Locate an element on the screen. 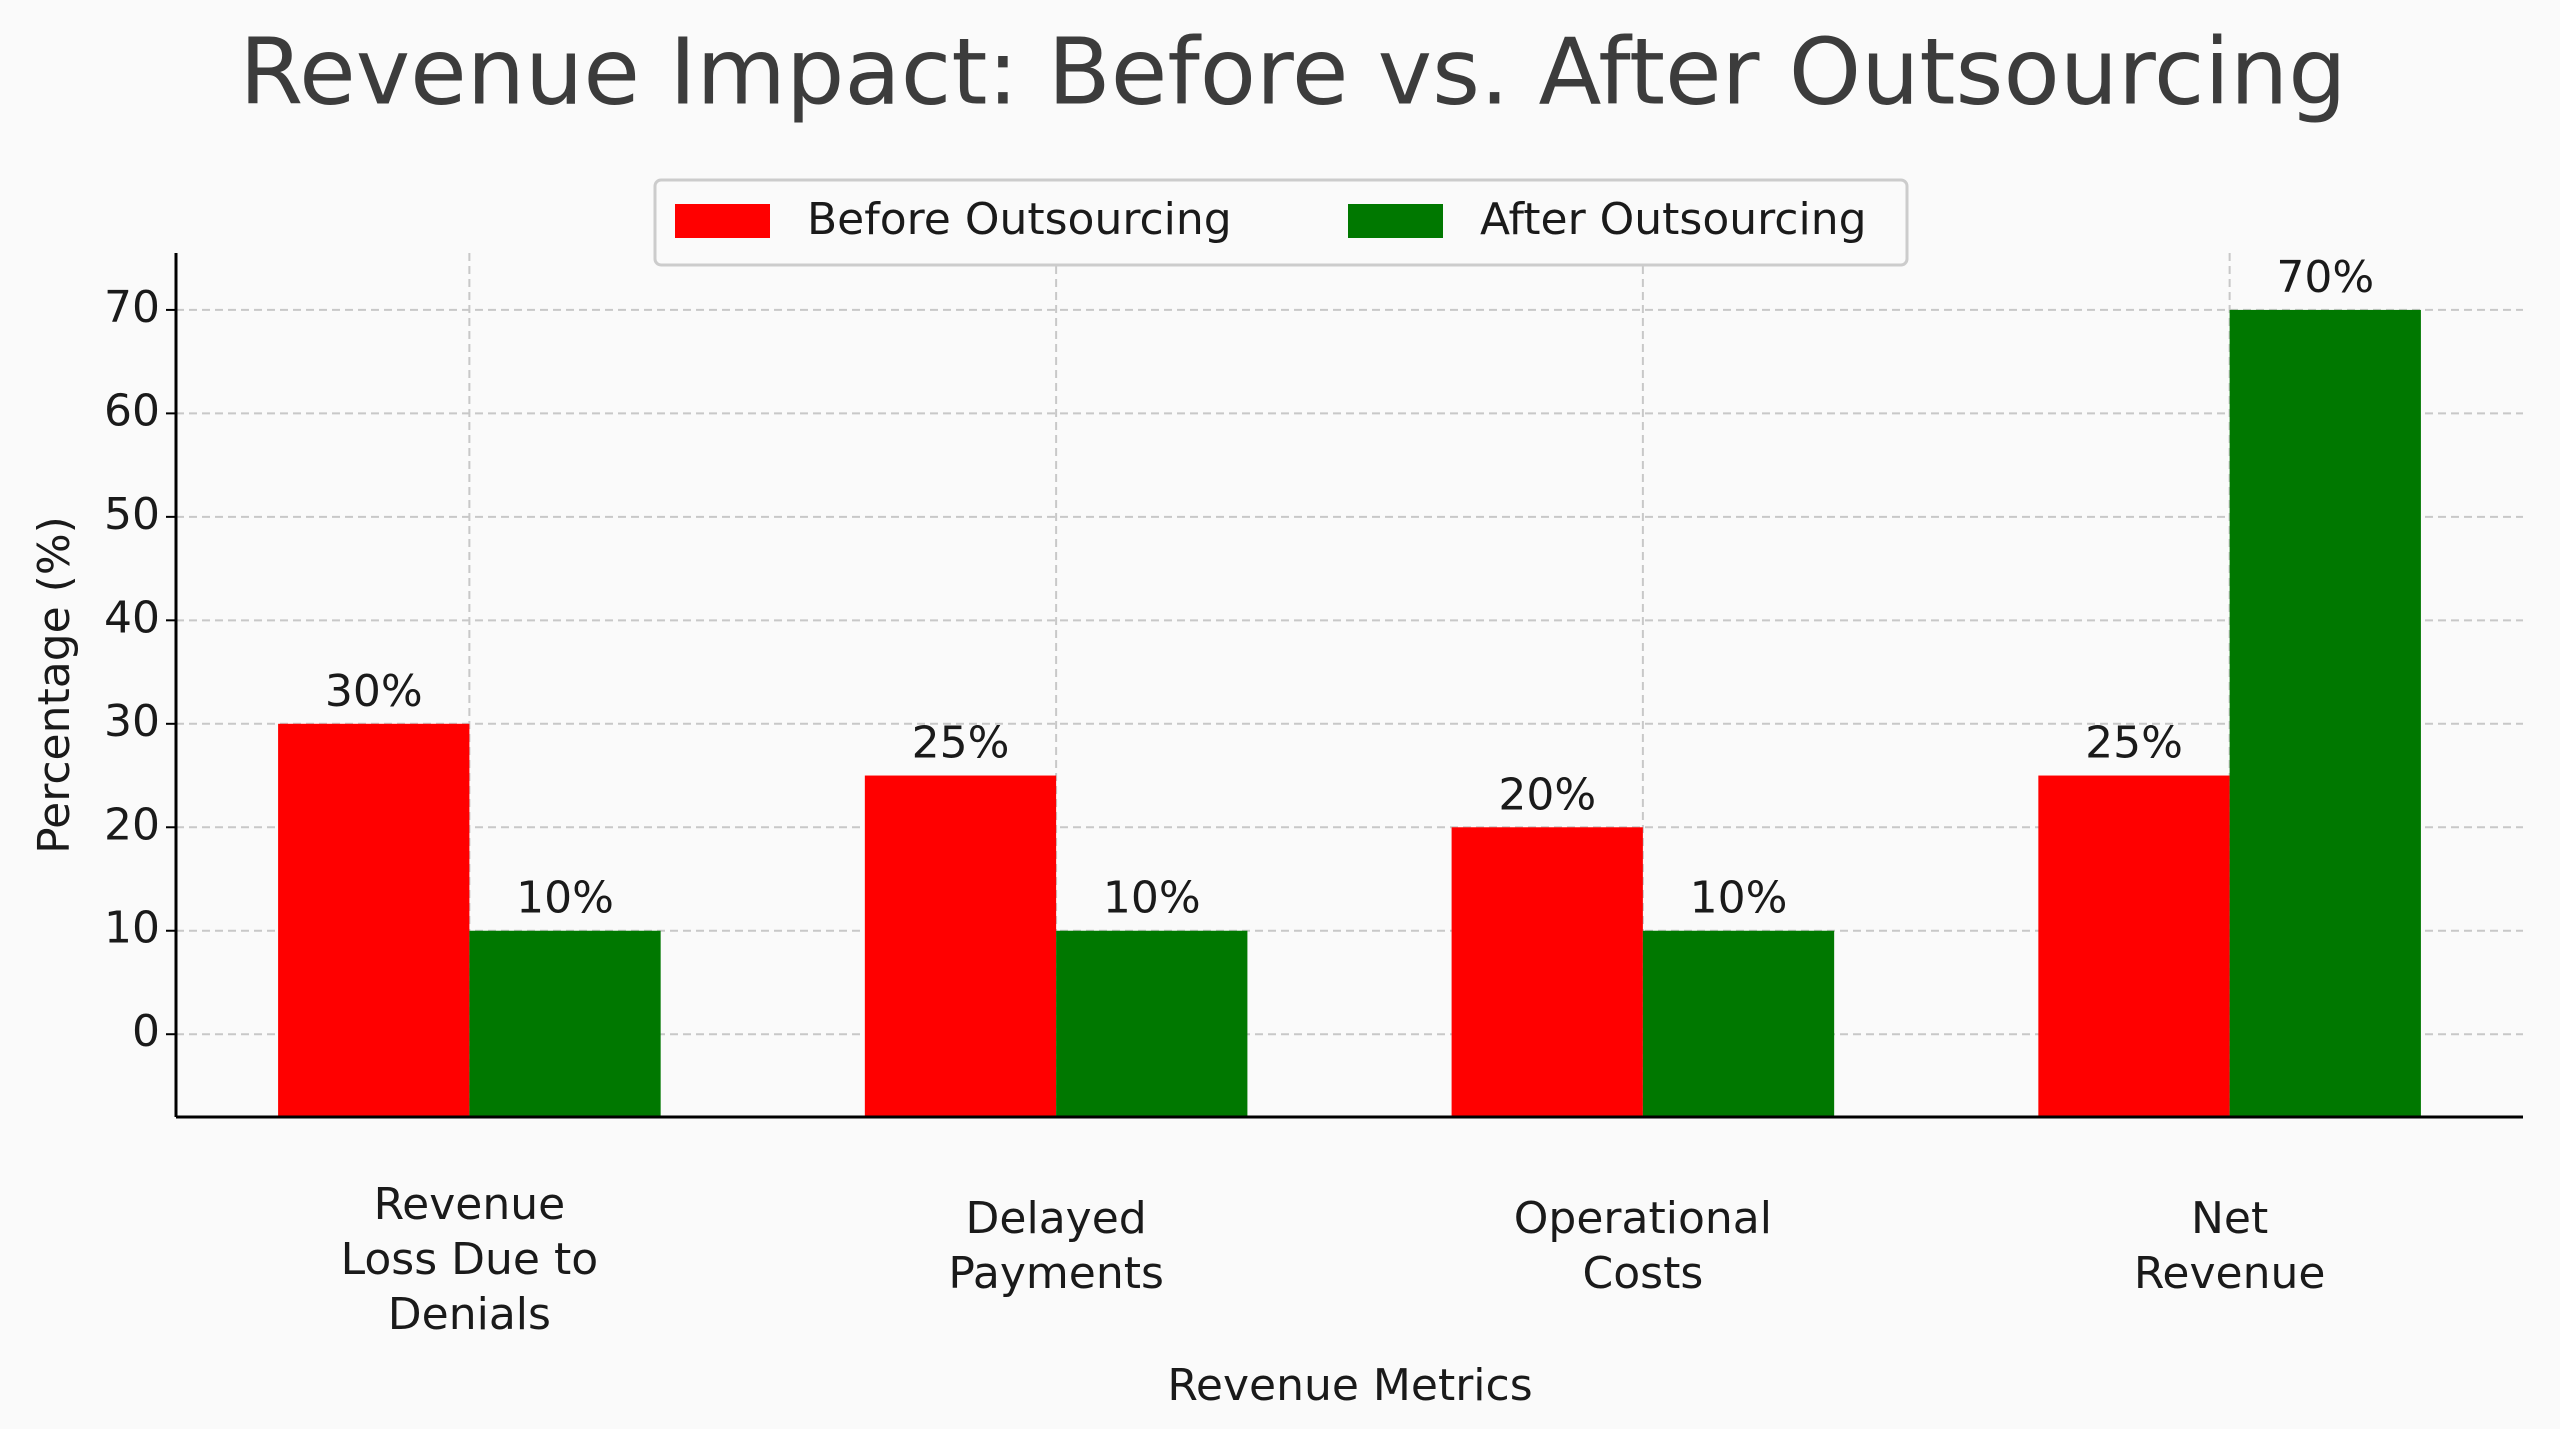 The height and width of the screenshot is (1429, 2560). y-tick-label: 60 is located at coordinates (132, 410).